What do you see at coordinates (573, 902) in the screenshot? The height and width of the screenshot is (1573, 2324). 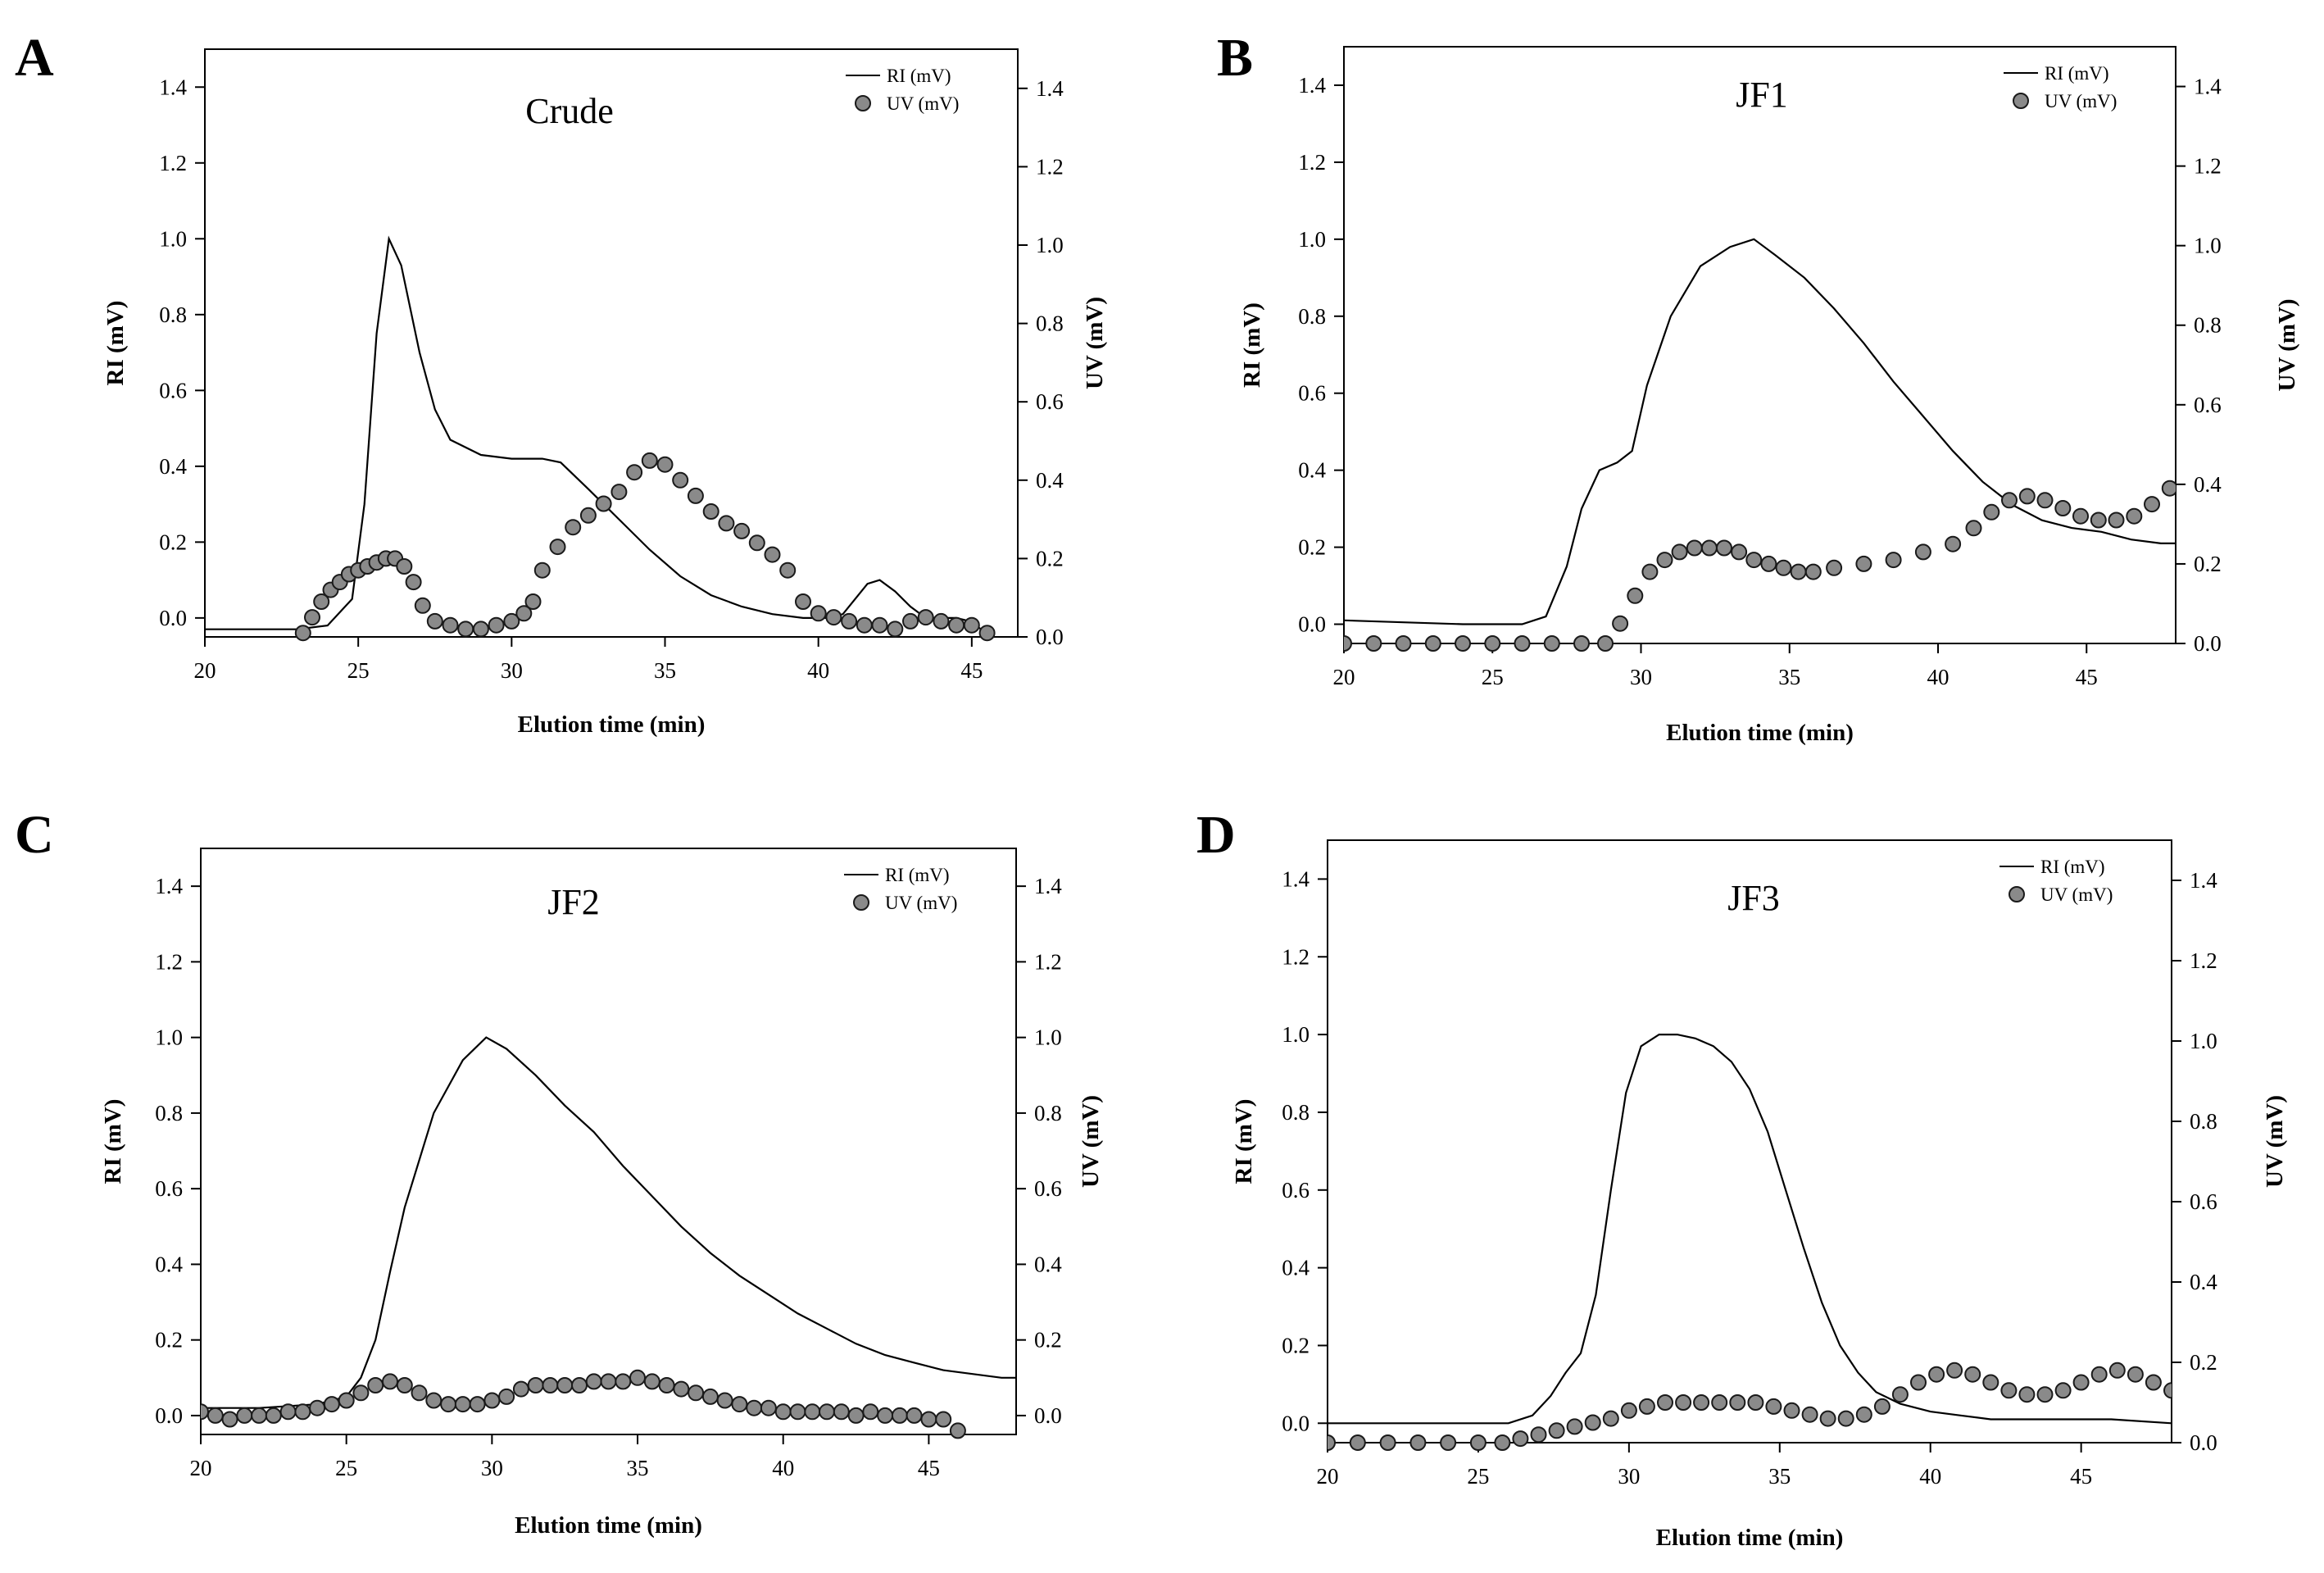 I see `panel-title: JF2` at bounding box center [573, 902].